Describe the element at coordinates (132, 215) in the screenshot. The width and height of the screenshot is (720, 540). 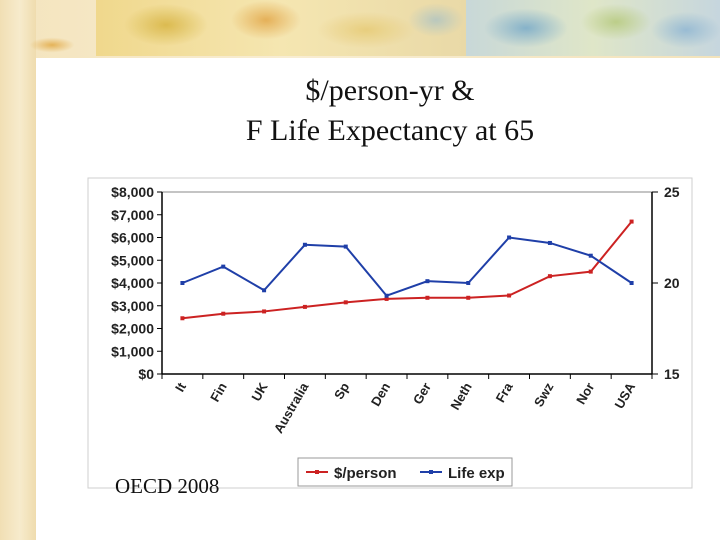
I see `y-left-tick-label: $7,000` at that location.